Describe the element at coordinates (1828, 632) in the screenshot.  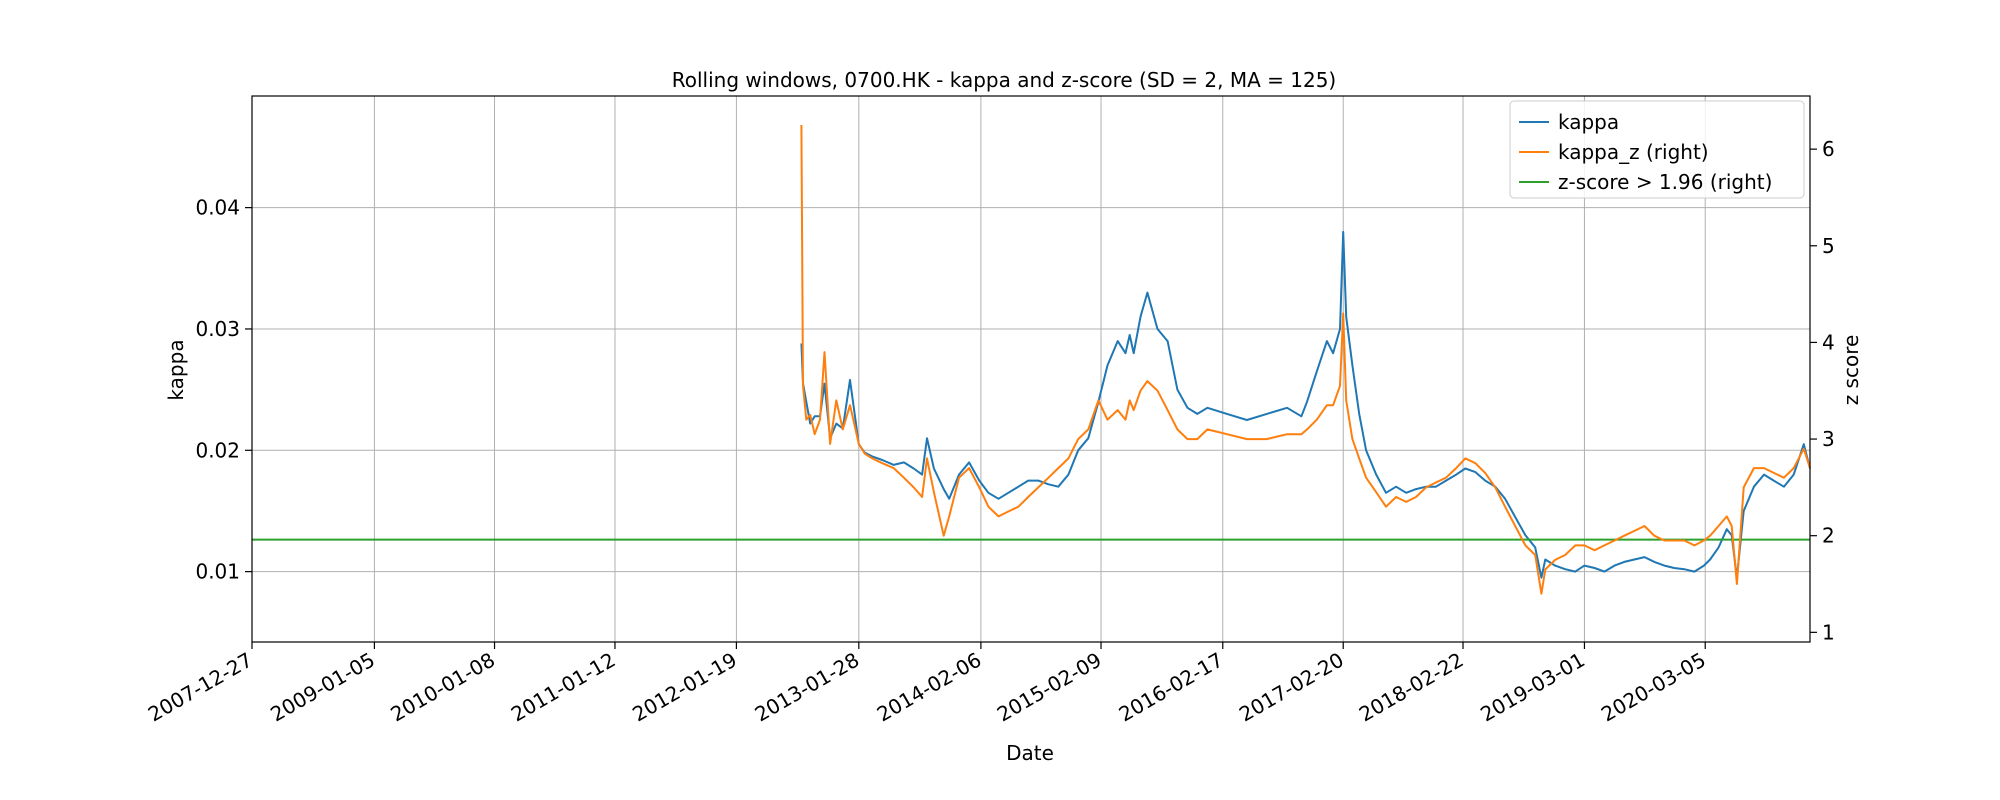
I see `y2-tick-label: 1` at that location.